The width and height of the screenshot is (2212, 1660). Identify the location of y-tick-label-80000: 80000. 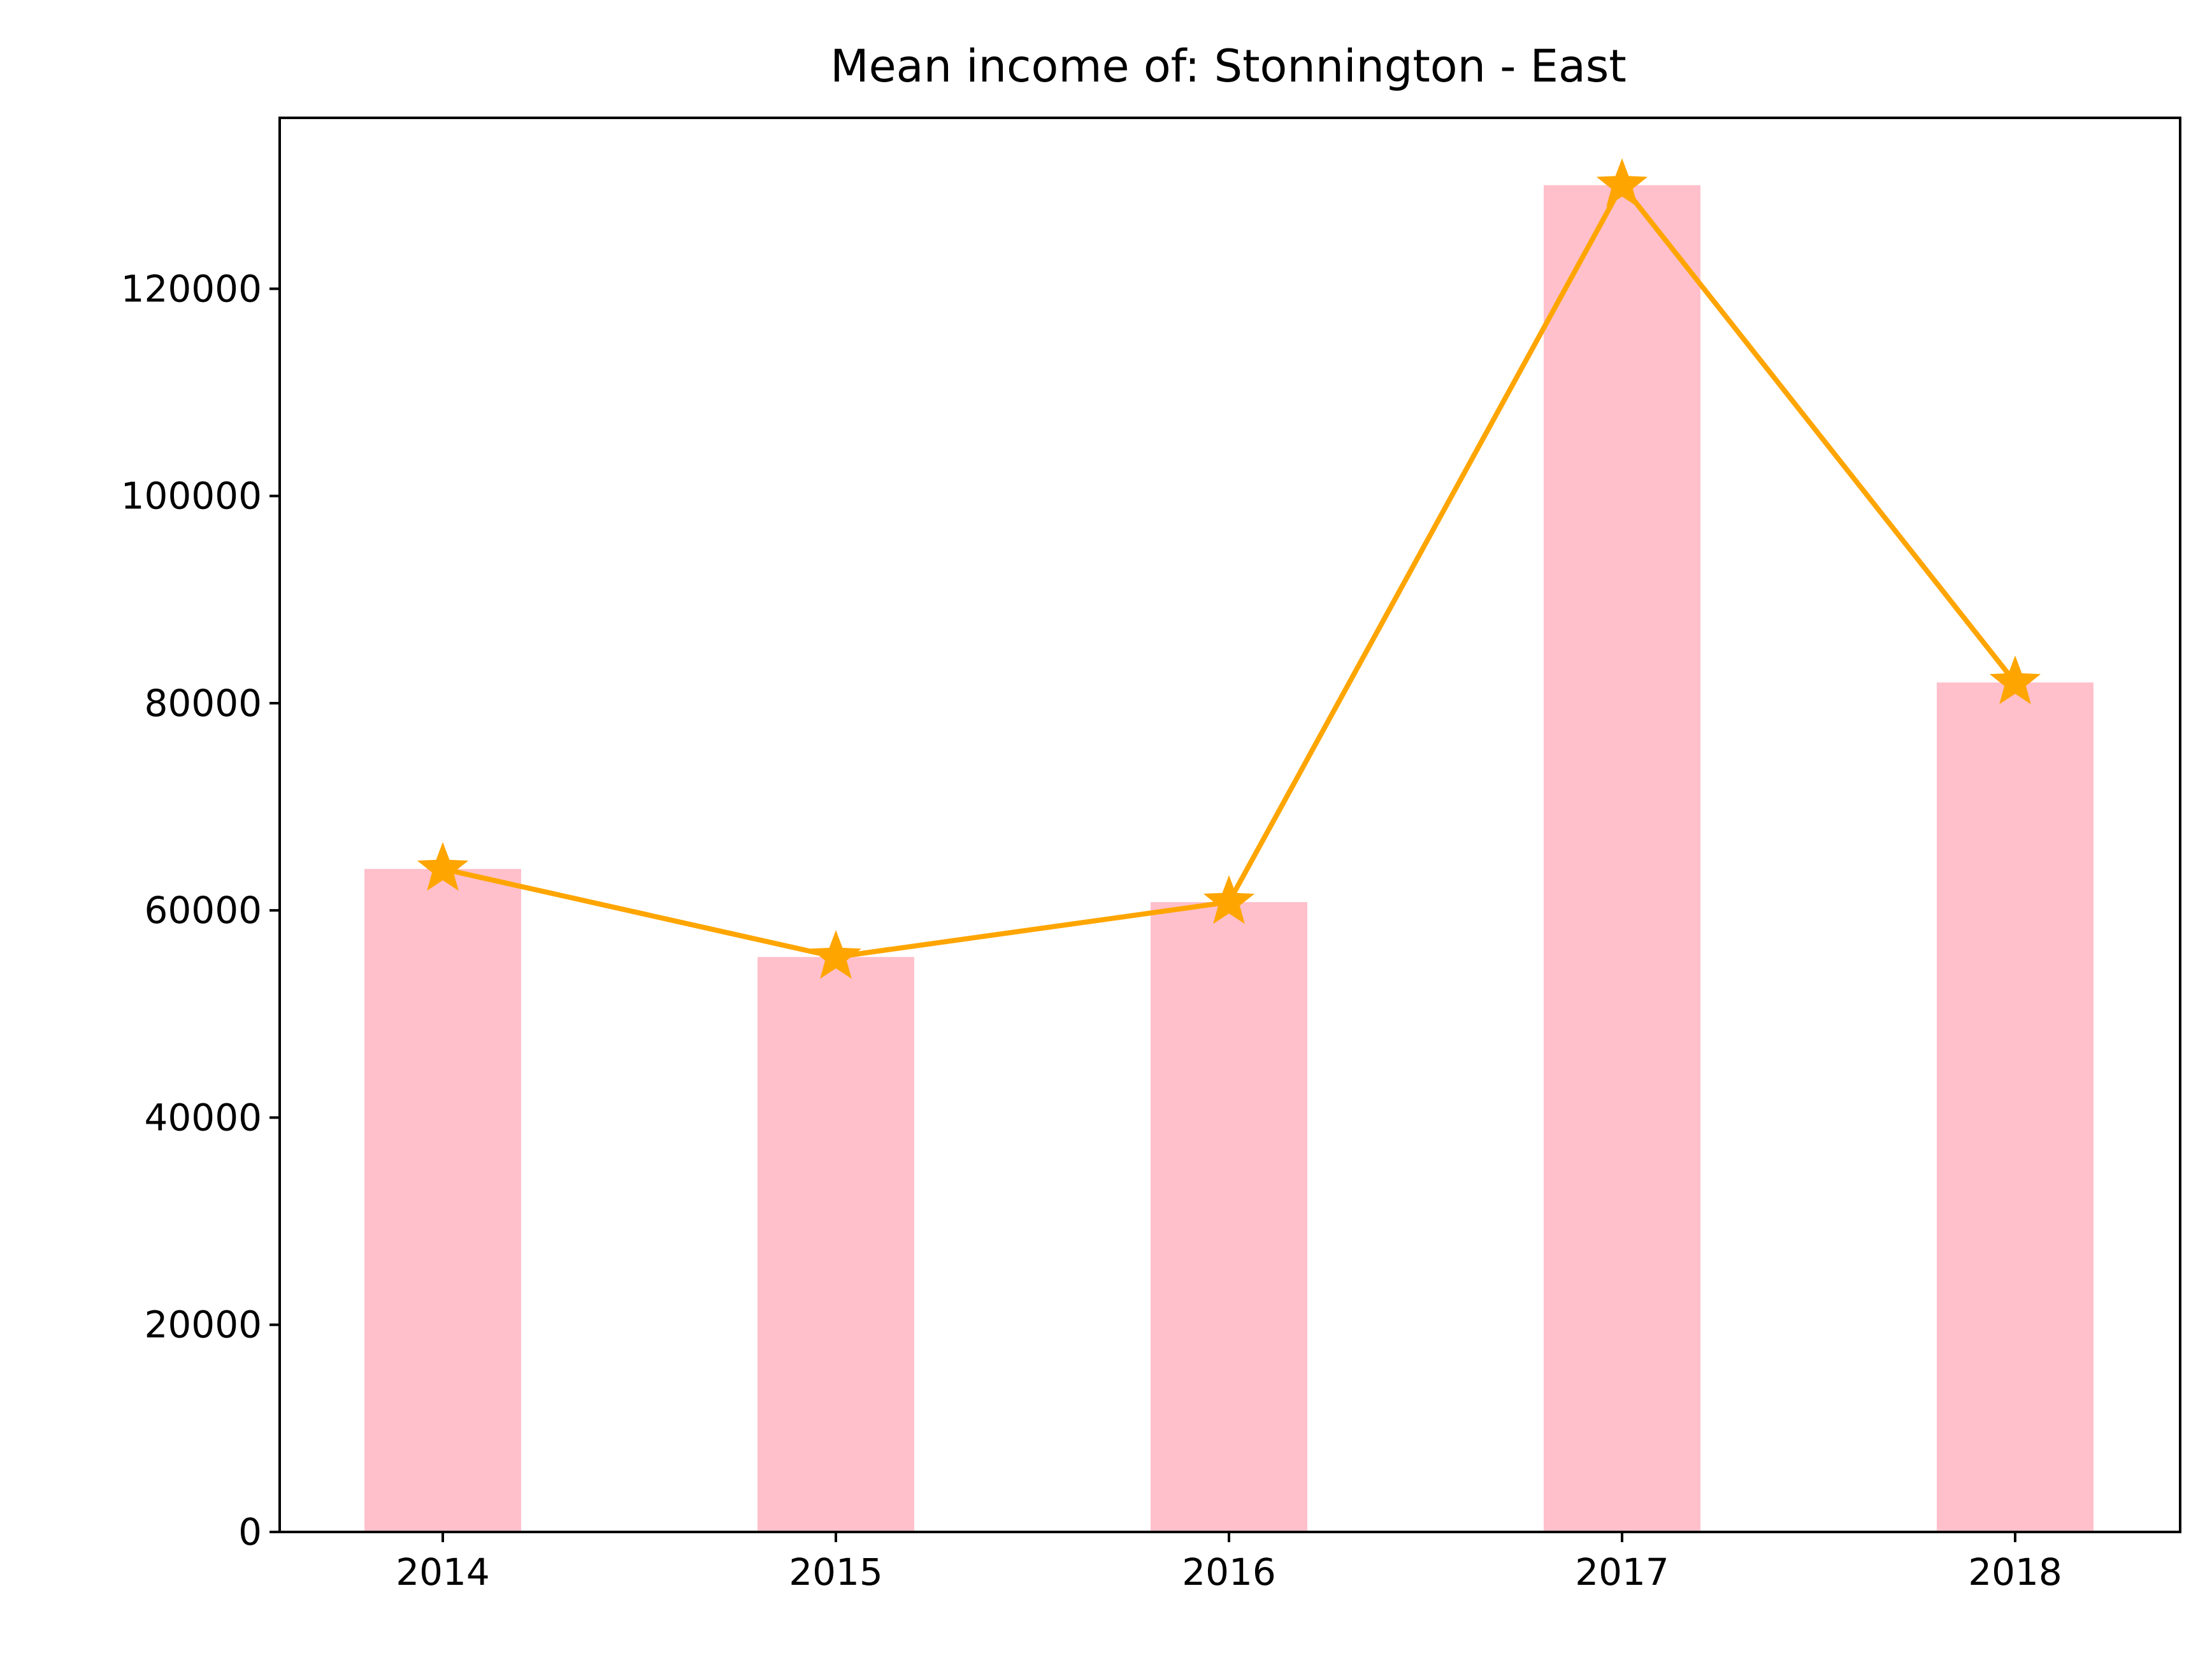
(203, 703).